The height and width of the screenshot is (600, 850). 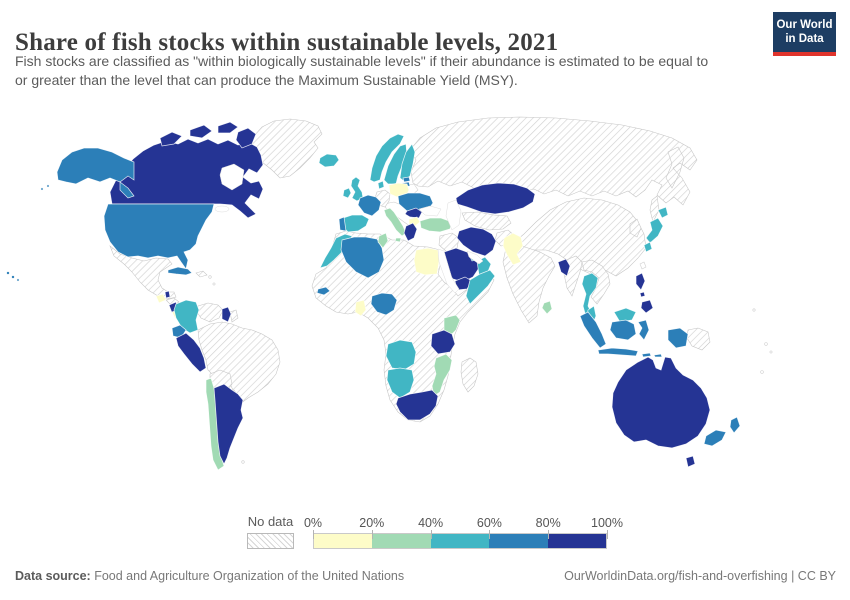 What do you see at coordinates (228, 424) in the screenshot?
I see `country-argentina` at bounding box center [228, 424].